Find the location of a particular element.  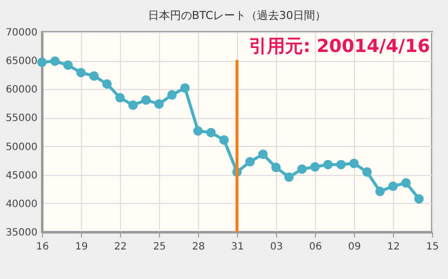

x-tick-label: 25 is located at coordinates (159, 247).